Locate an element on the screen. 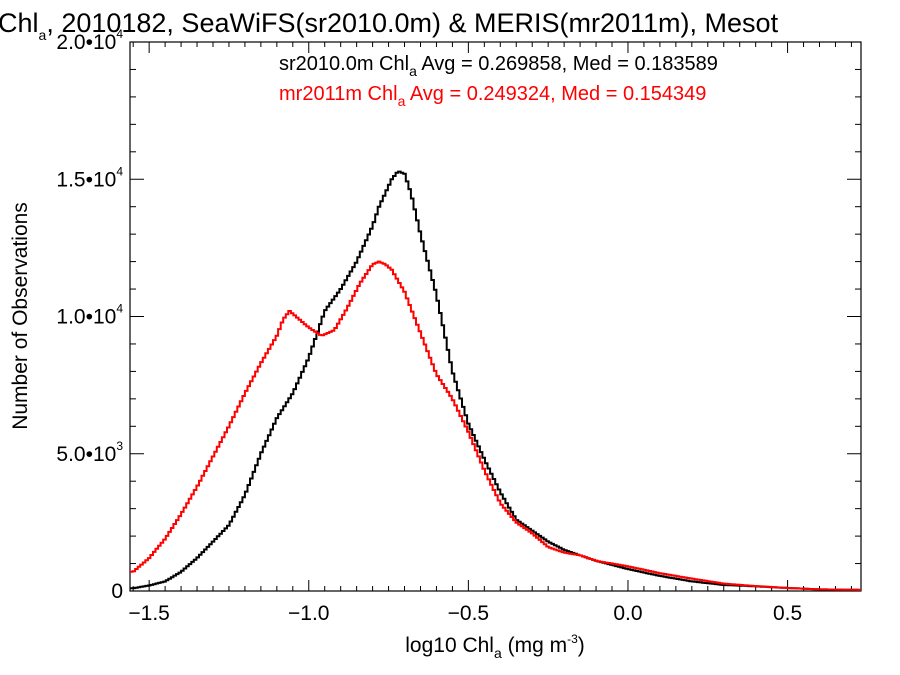 This screenshot has width=900, height=675. y-tick-label: 1.0•104 is located at coordinates (89, 315).